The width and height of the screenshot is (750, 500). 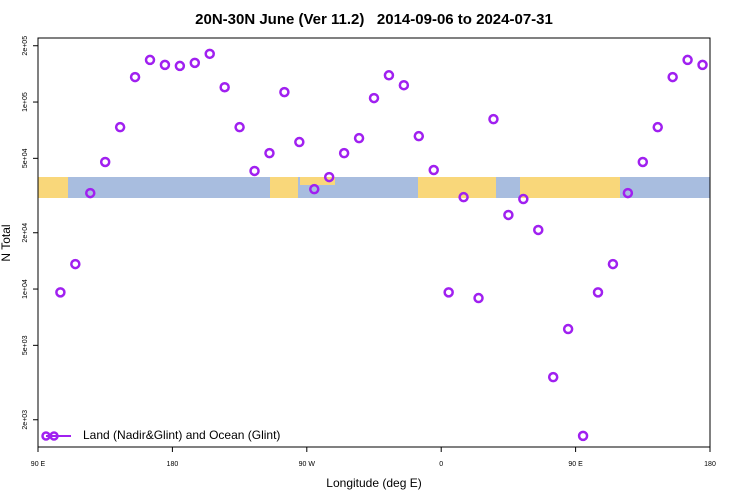 I want to click on x-tick-label: 0, so click(x=441, y=464).